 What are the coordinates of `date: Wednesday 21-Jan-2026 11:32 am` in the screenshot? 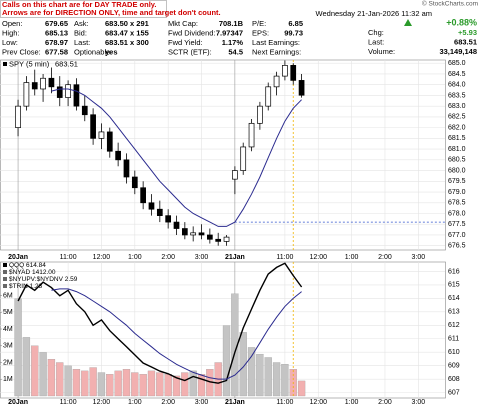 It's located at (374, 13).